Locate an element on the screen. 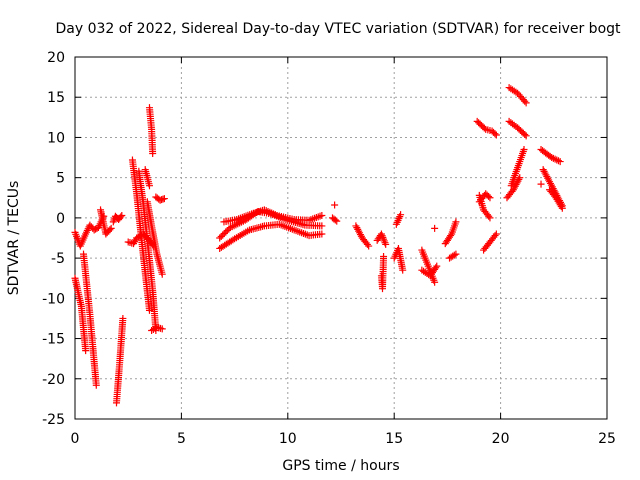  x-tick-label: 5 is located at coordinates (181, 439).